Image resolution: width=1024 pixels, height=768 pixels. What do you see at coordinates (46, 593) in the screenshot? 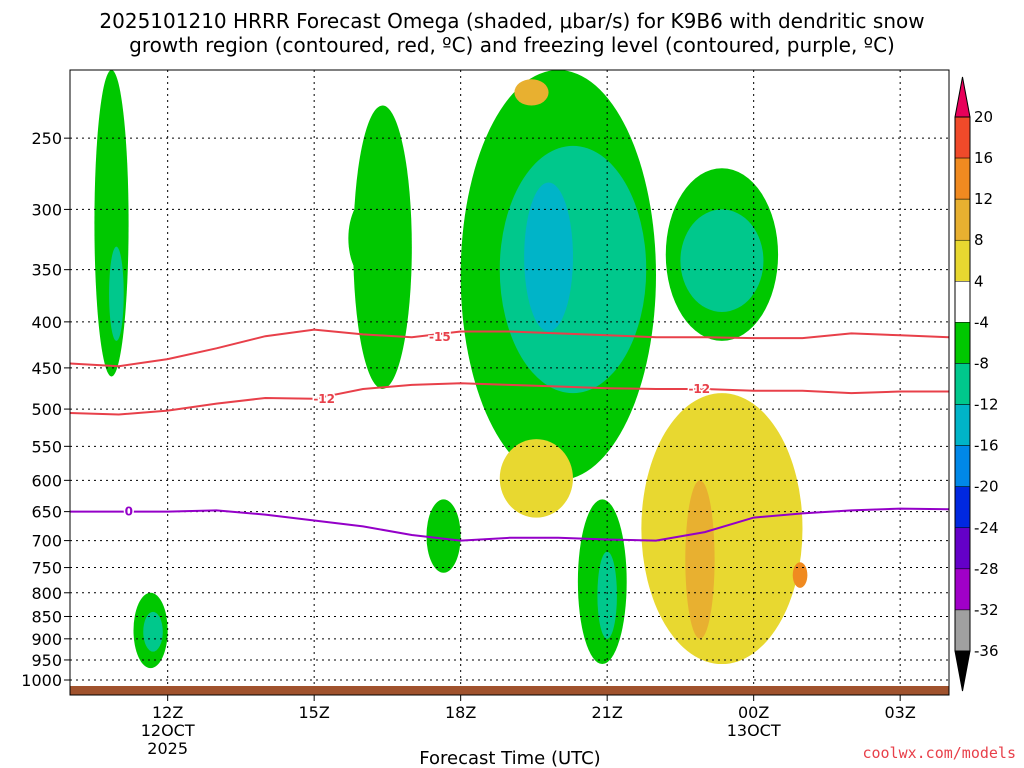
I see `y-tick-label: 800` at bounding box center [46, 593].